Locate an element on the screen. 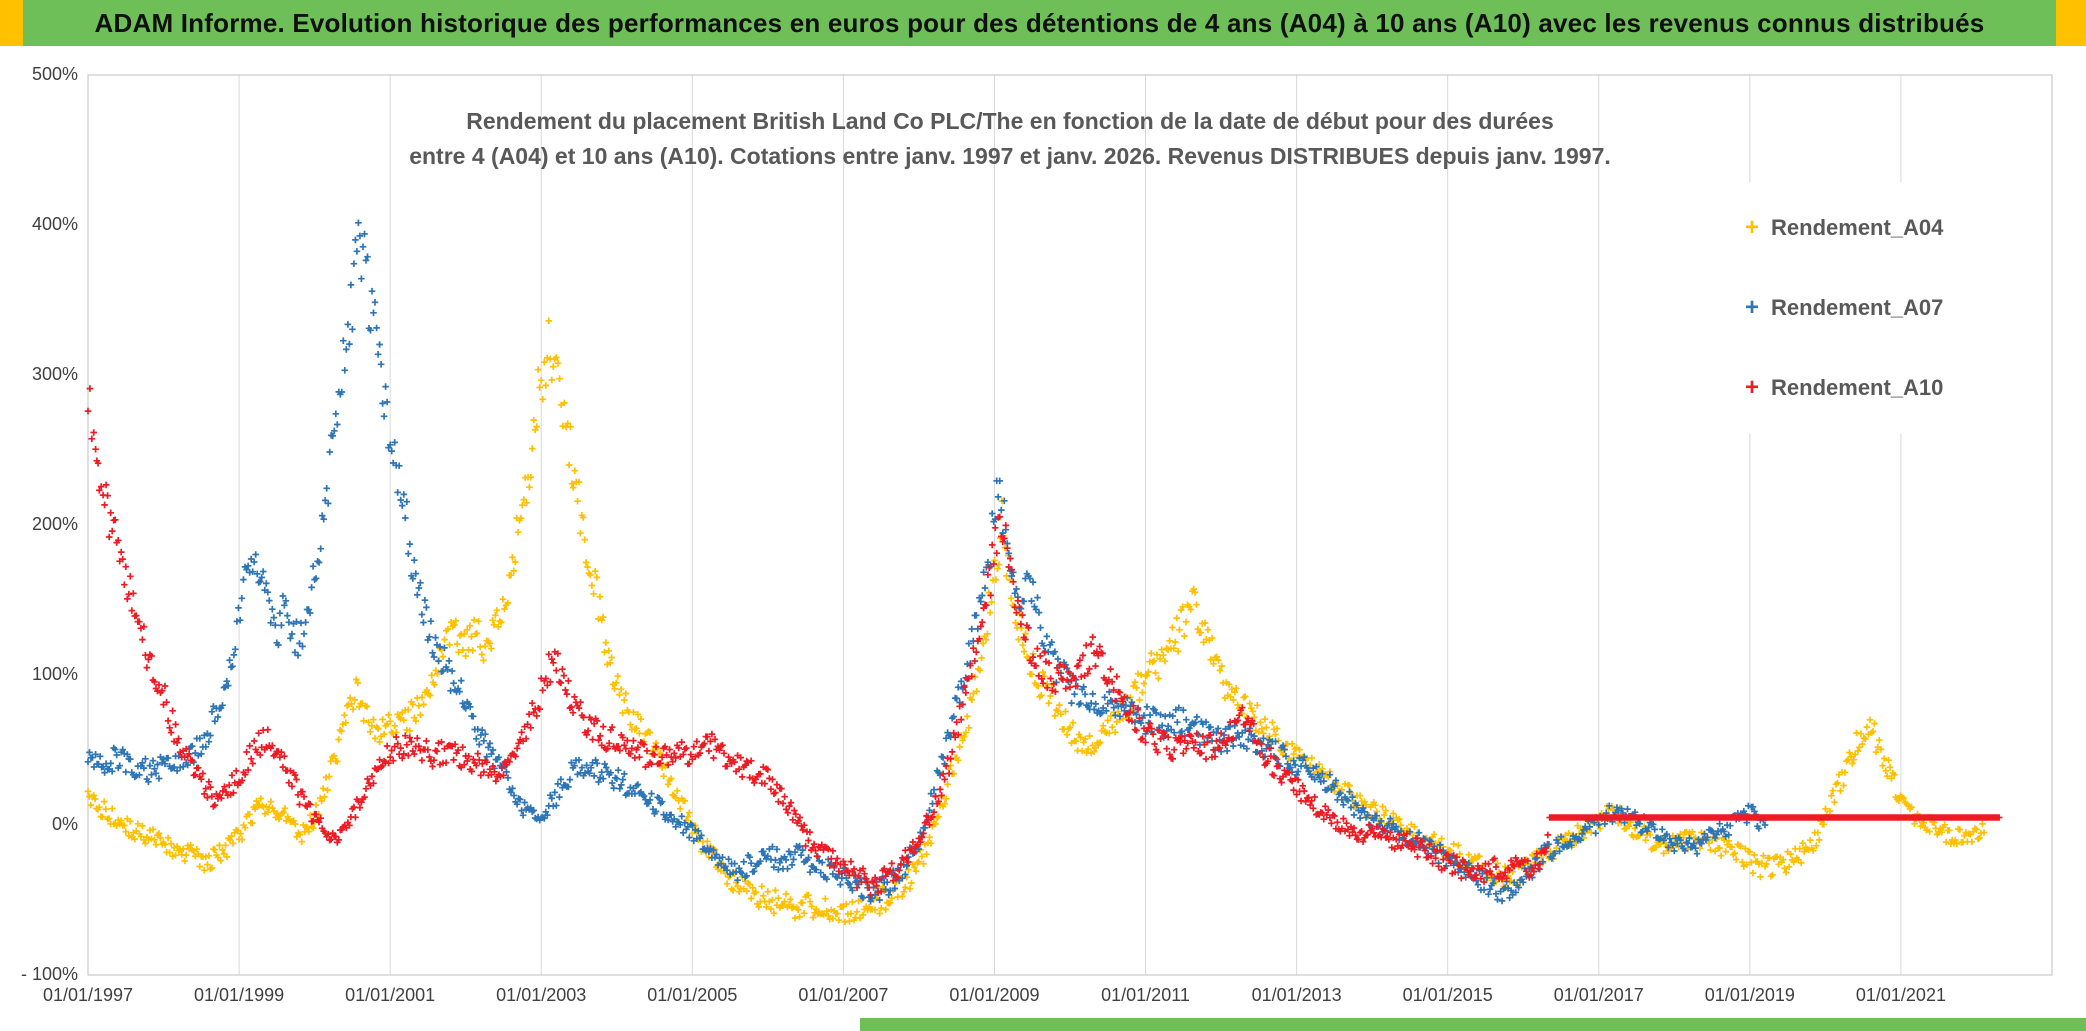 This screenshot has height=1031, width=2086. legend-item-rendement_a07: + Rendement_A07 is located at coordinates (1870, 308).